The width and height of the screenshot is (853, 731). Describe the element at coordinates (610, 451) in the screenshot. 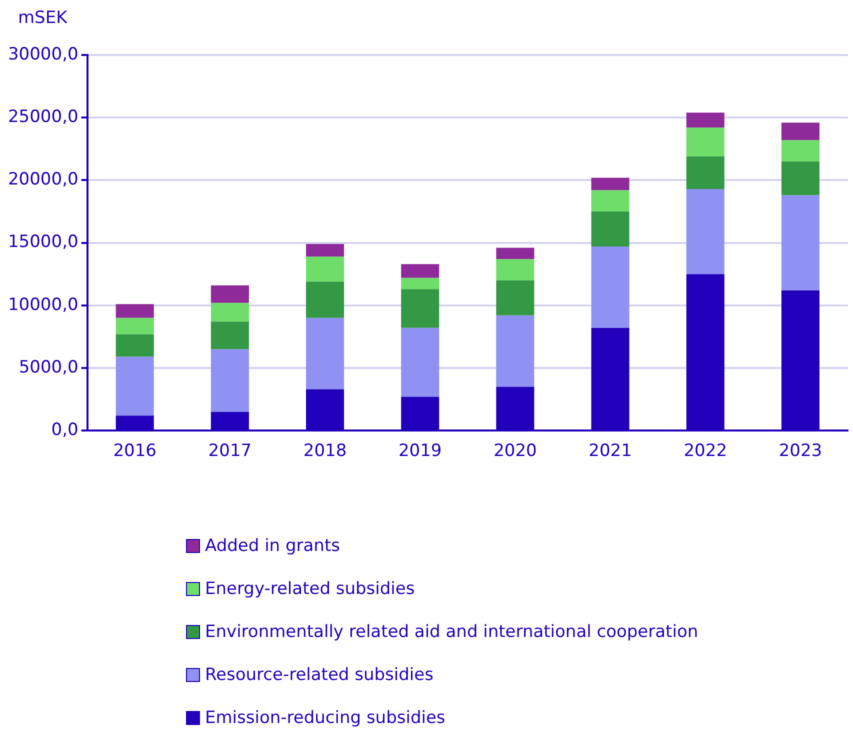

I see `x-tick-label: 2021` at that location.